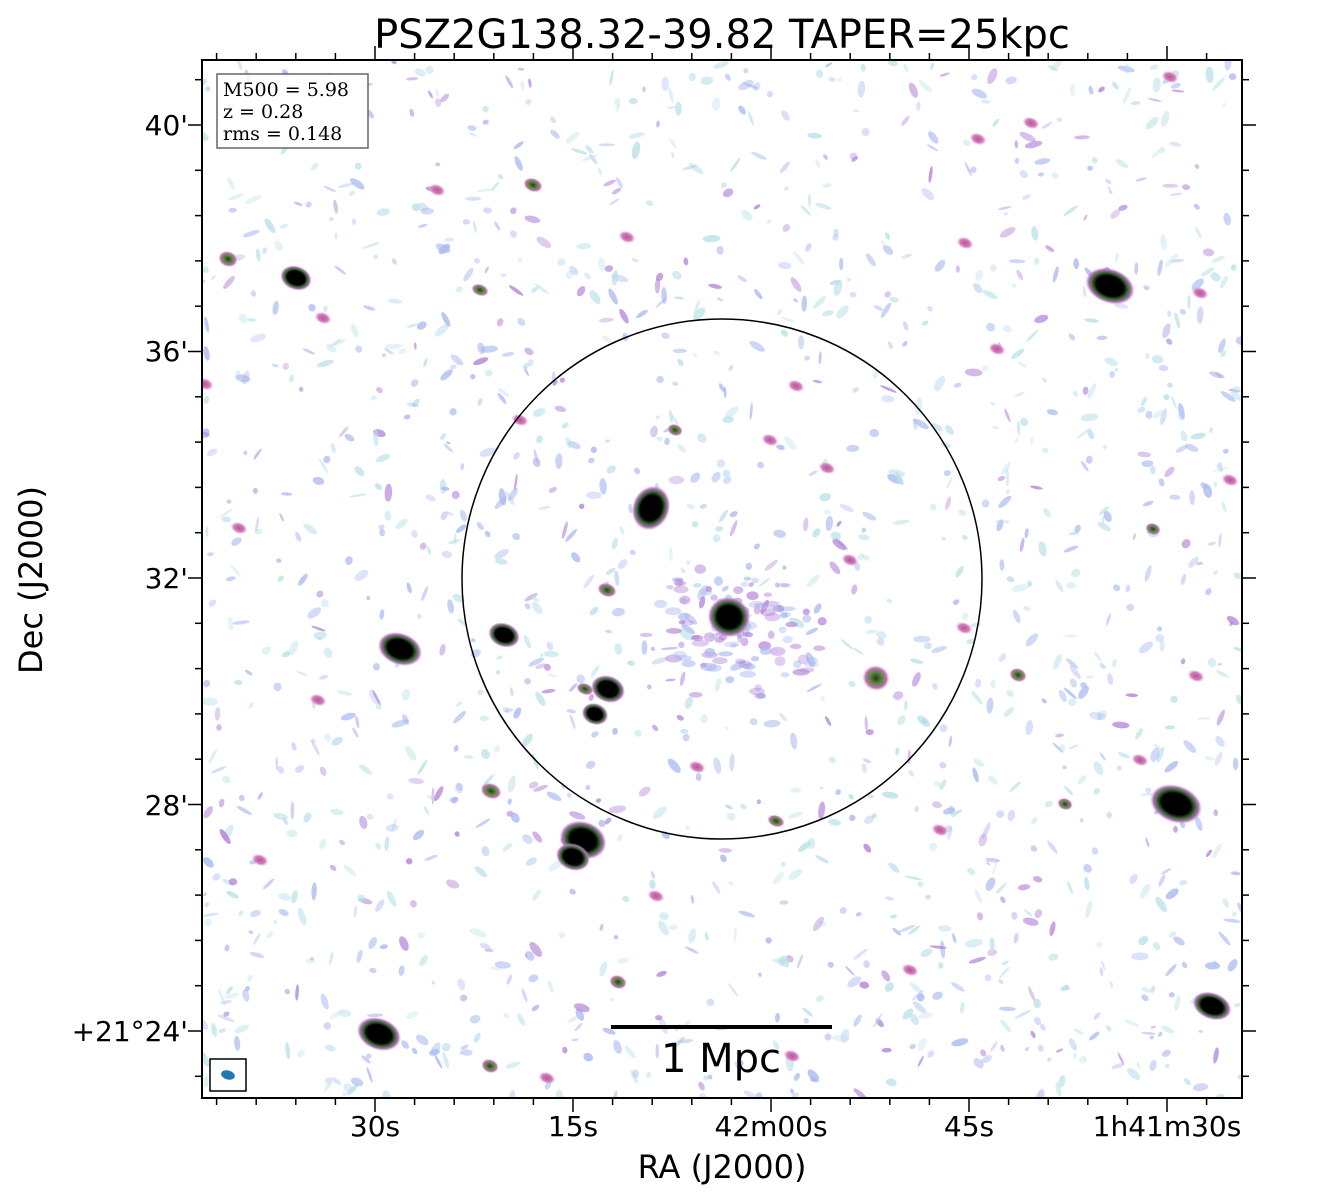  Describe the element at coordinates (130, 1031) in the screenshot. I see `y-tick-label: +21°24'` at that location.